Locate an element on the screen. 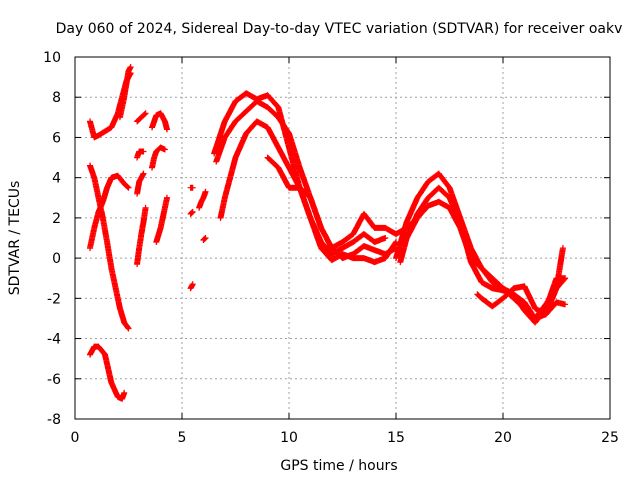 The width and height of the screenshot is (640, 480). y-tick-label: -6 is located at coordinates (54, 380).